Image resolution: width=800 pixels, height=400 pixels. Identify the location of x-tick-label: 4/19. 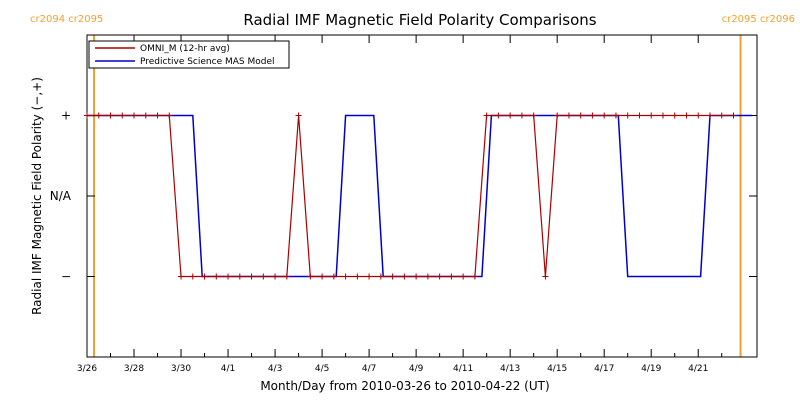
(651, 369).